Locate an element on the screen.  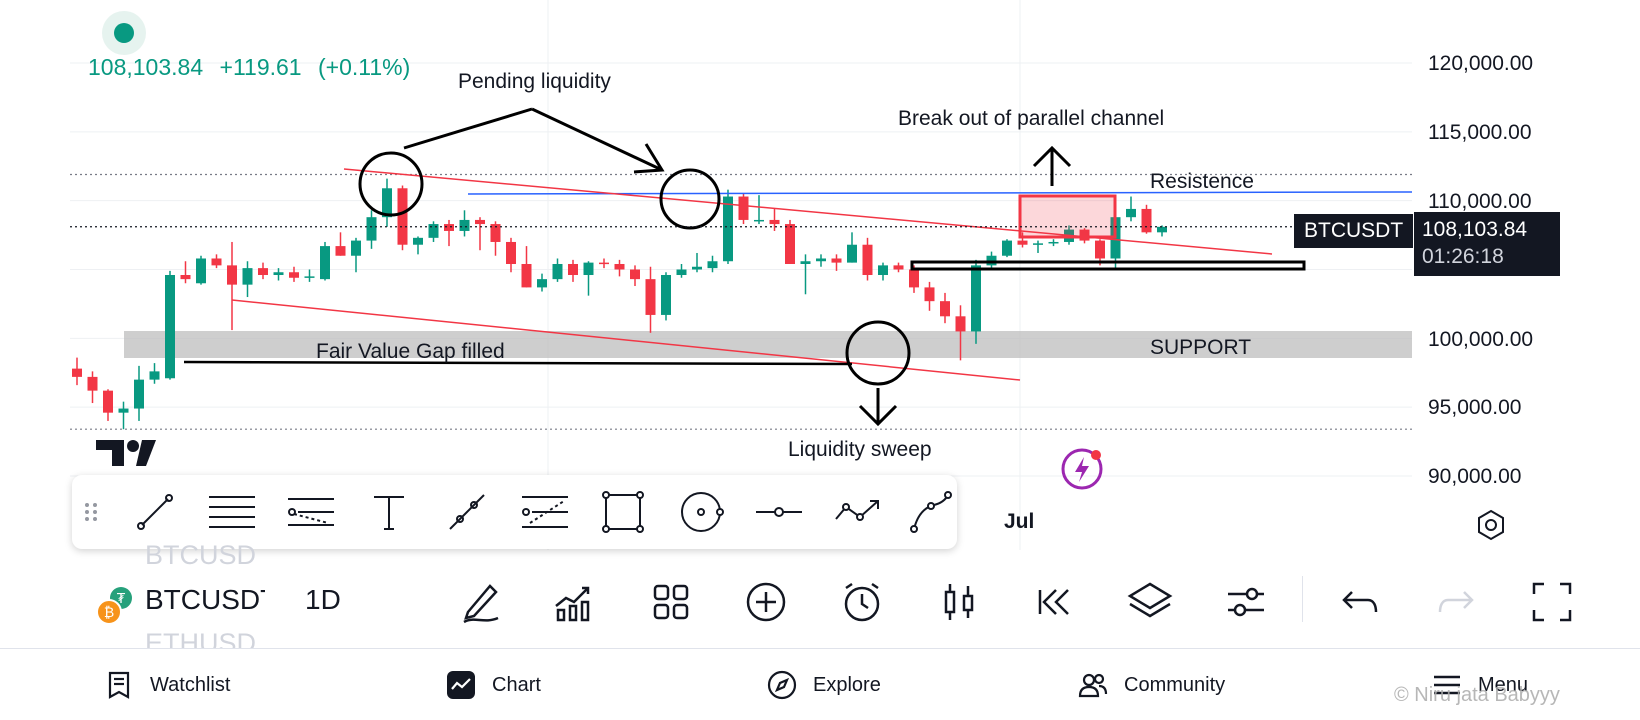
replay-icon is located at coordinates (1056, 602).